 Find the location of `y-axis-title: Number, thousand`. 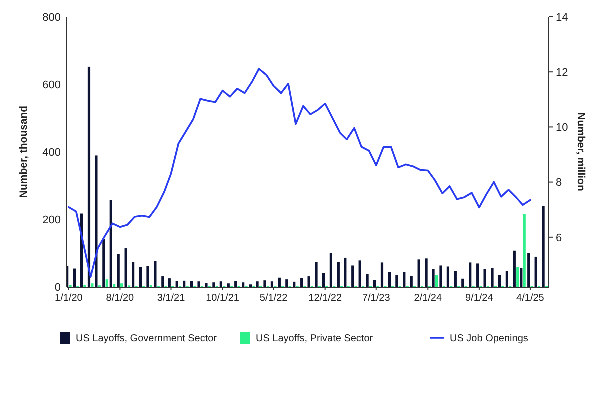

y-axis-title: Number, thousand is located at coordinates (24, 152).